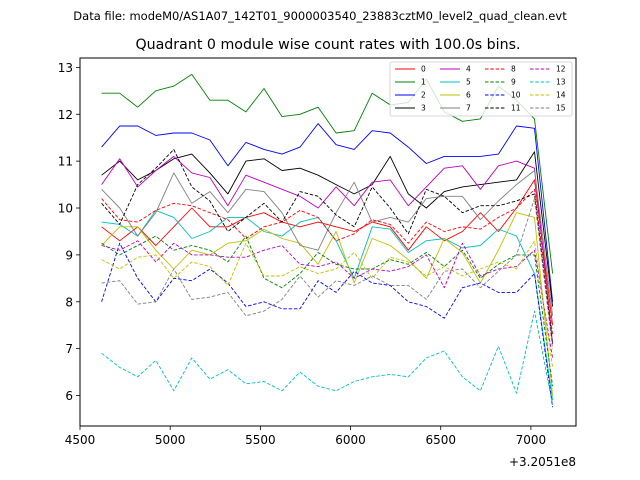  I want to click on x-tick-label: 6000, so click(350, 440).